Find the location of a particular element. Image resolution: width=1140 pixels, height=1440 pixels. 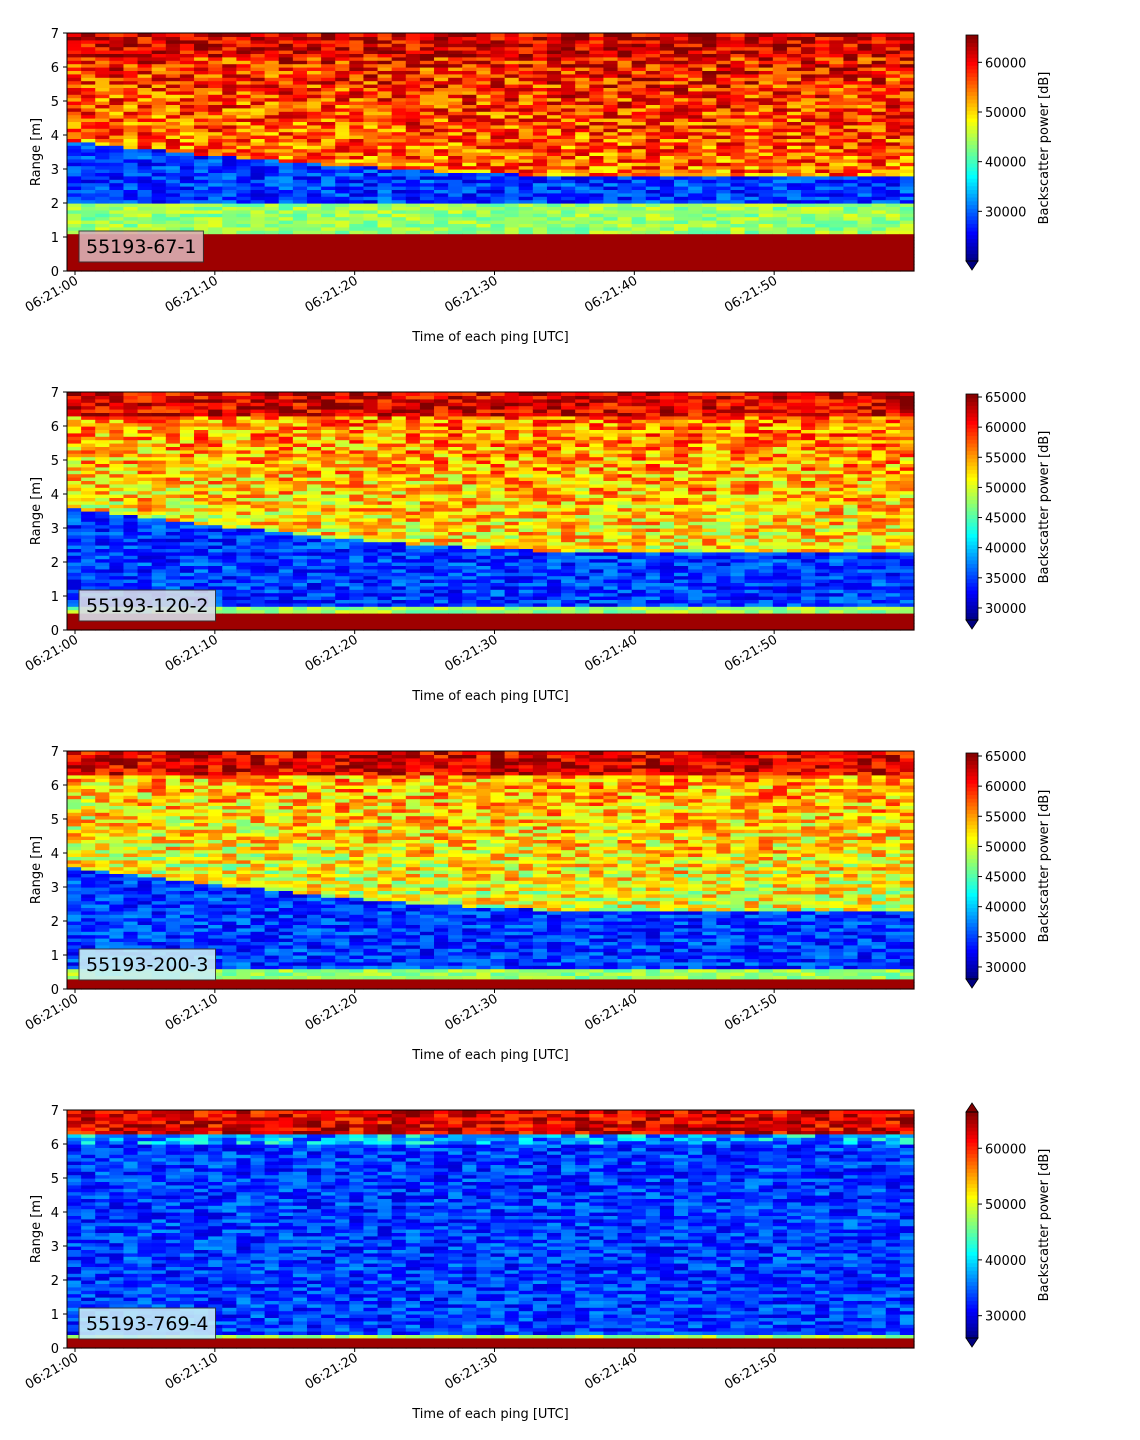

y-axis-label: Range [m] is located at coordinates (36, 152).